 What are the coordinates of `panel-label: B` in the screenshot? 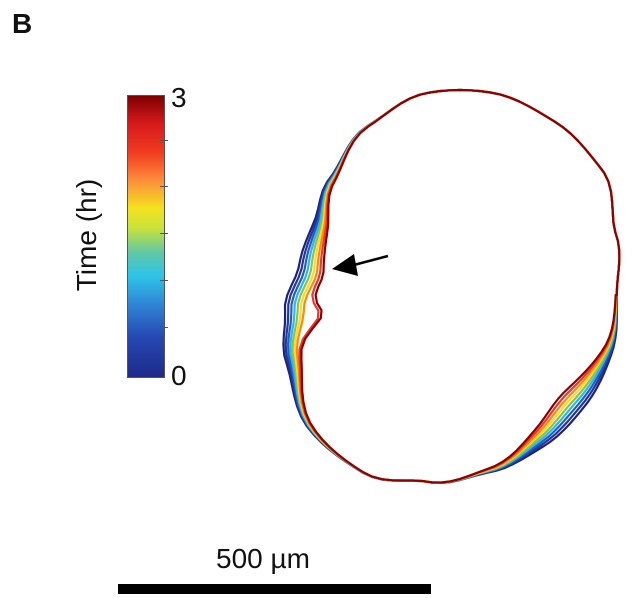 It's located at (22, 23).